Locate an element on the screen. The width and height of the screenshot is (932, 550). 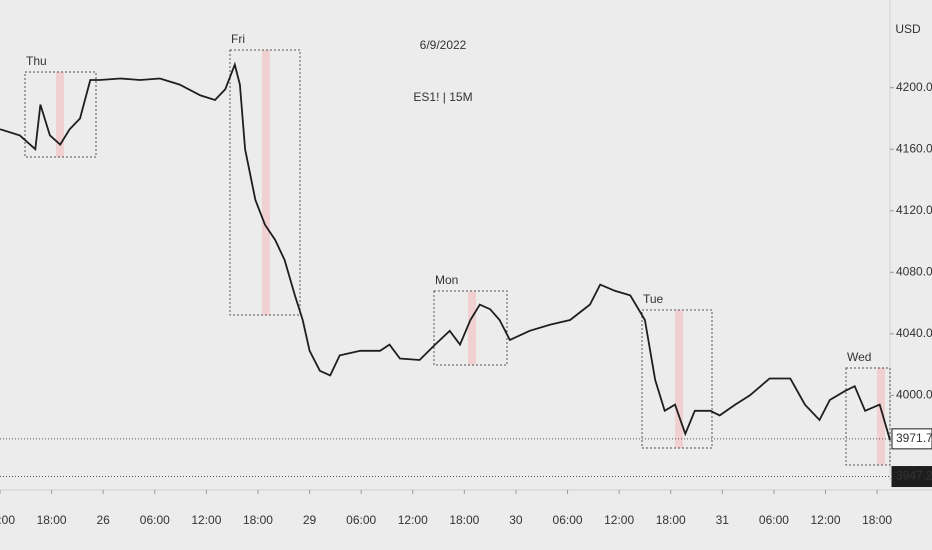
price-label: 3947.25 is located at coordinates (914, 476).